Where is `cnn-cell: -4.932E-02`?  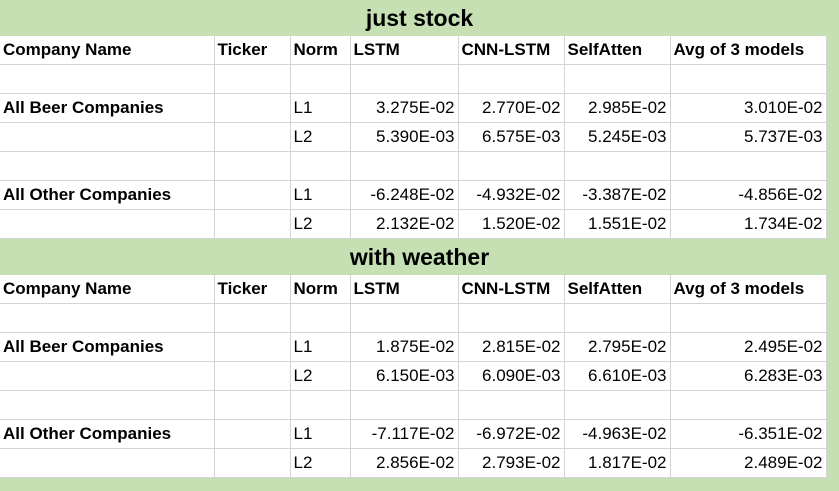 cnn-cell: -4.932E-02 is located at coordinates (511, 195).